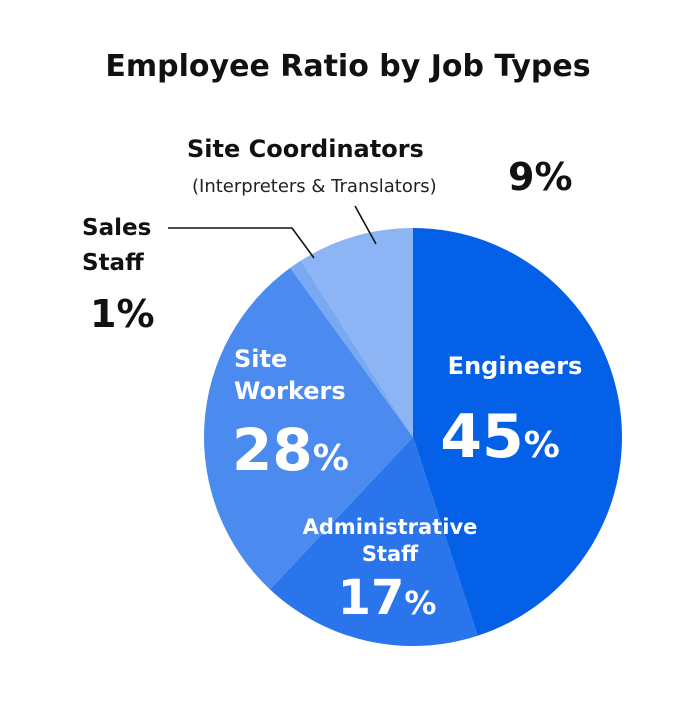  Describe the element at coordinates (122, 314) in the screenshot. I see `sales-percent: 1%` at that location.